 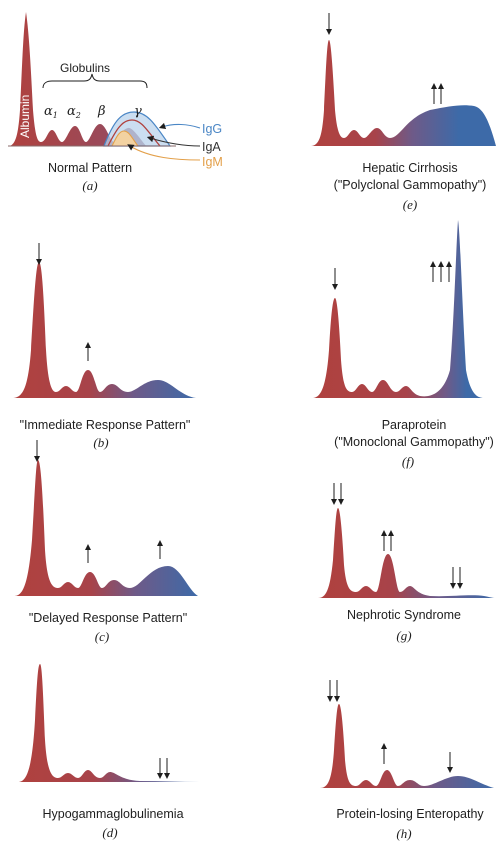 I want to click on panel-b-caption: "Immediate Response Pattern", so click(x=105, y=425).